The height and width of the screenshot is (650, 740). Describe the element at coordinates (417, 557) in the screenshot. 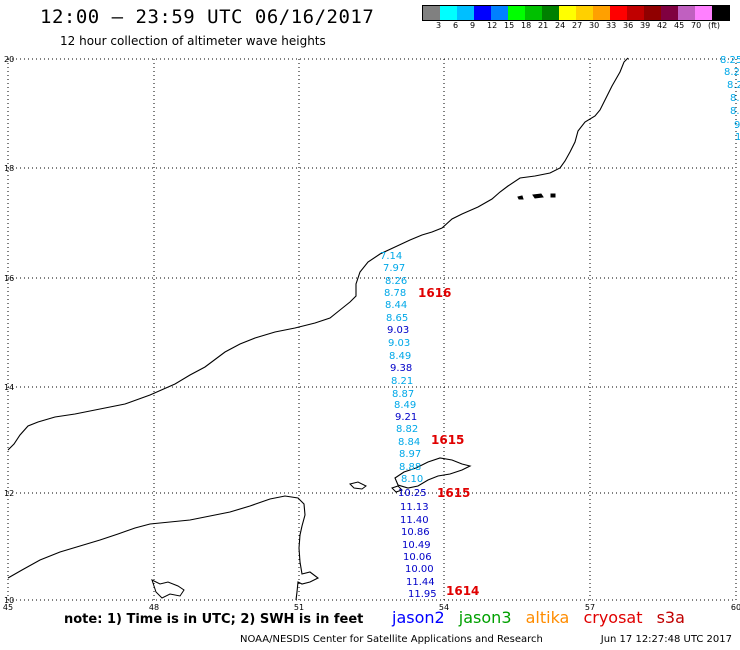

I see `swh-value-label: 10.06` at that location.